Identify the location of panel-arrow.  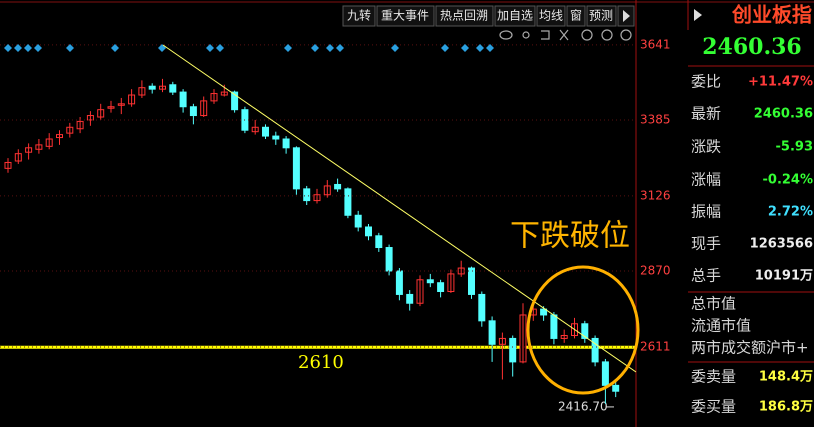
(698, 15).